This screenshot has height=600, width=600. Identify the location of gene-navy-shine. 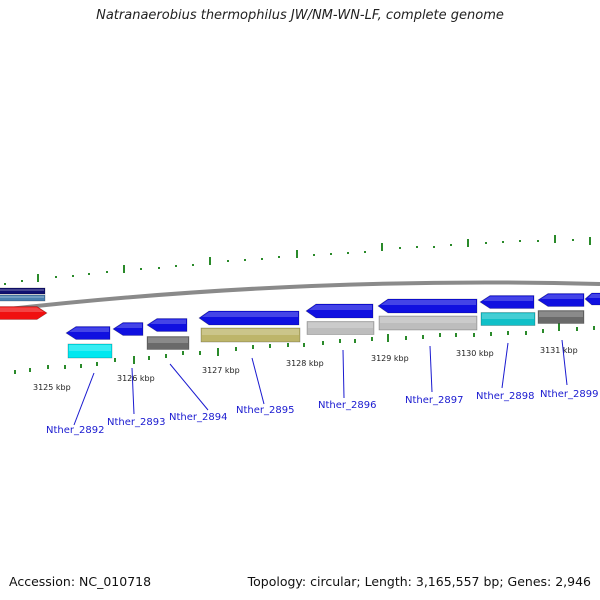
(22, 290).